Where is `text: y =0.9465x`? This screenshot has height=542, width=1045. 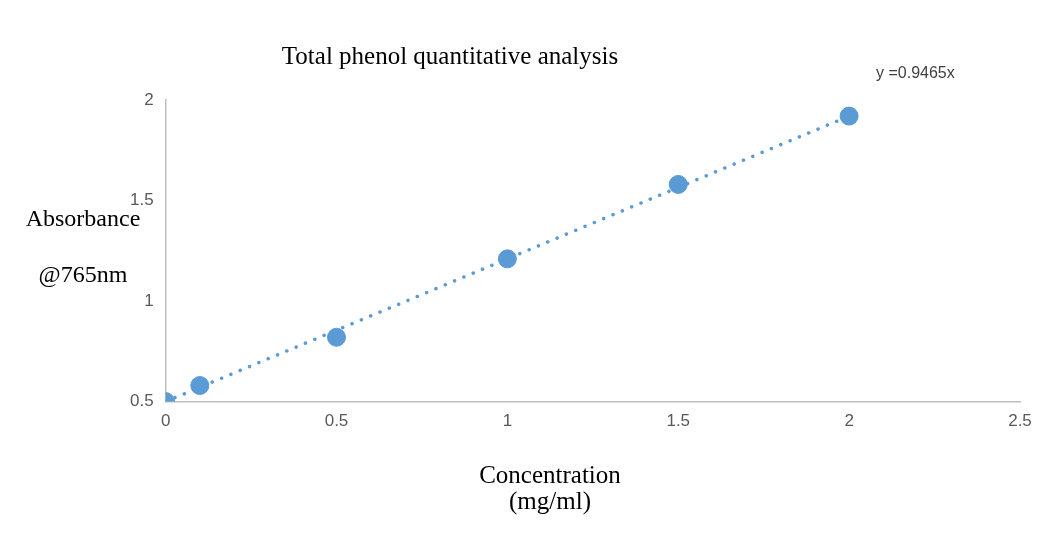
text: y =0.9465x is located at coordinates (915, 72).